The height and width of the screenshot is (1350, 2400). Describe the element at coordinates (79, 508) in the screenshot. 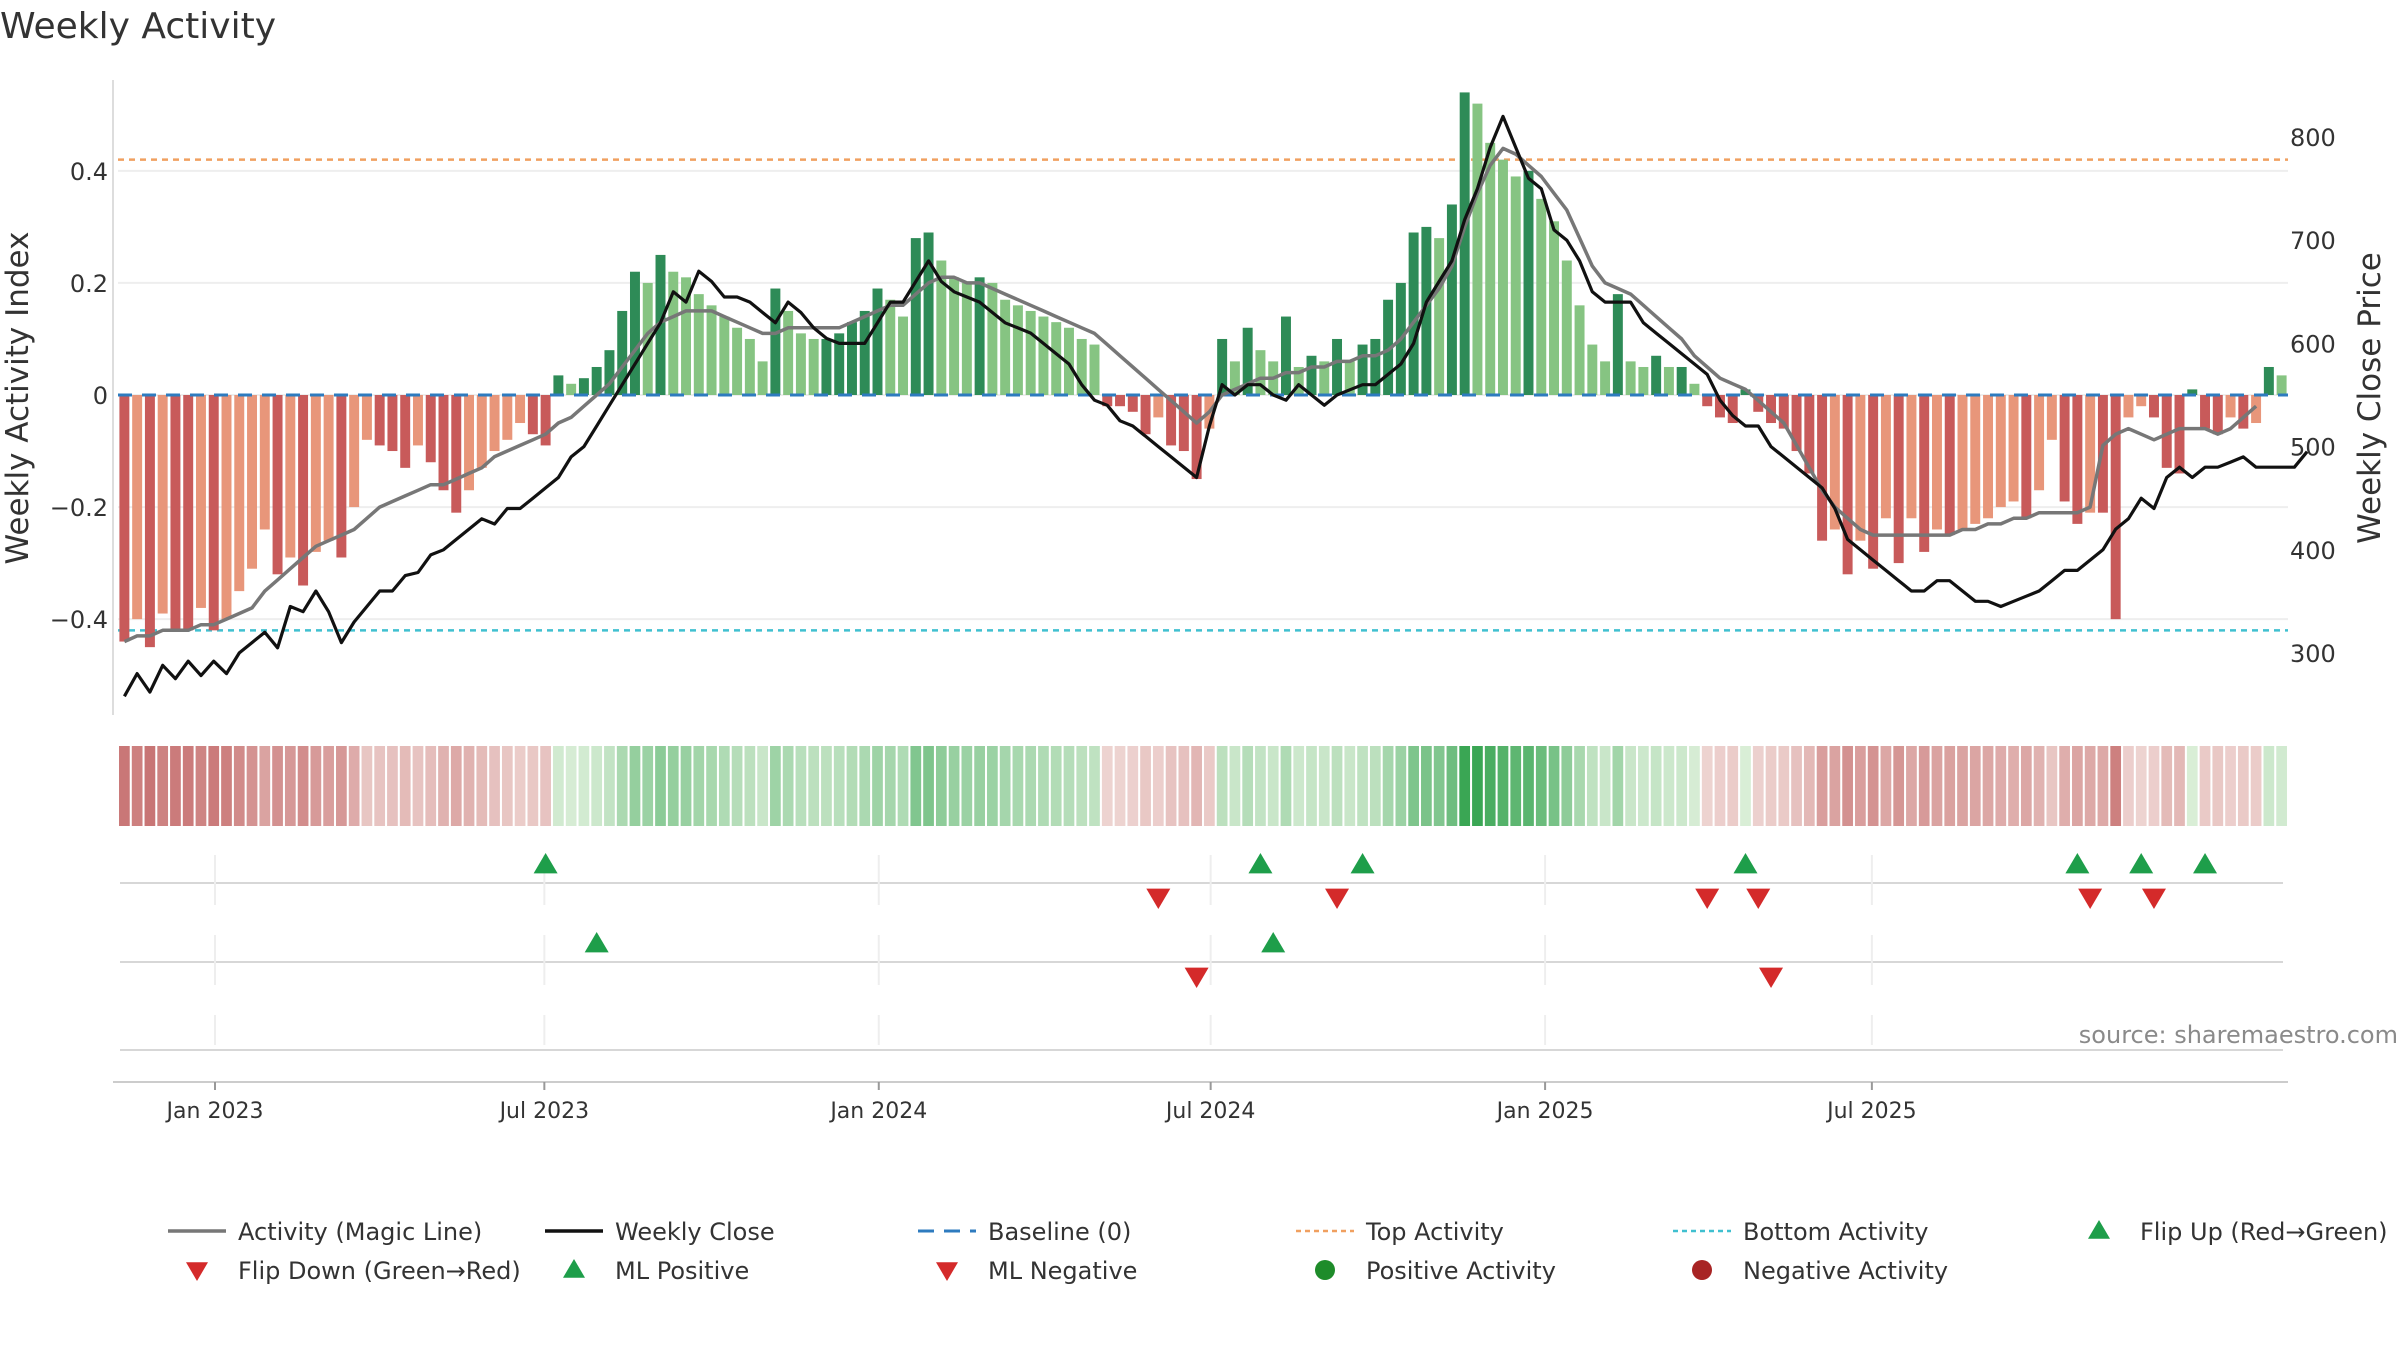

I see `y-tick-label: −0.2` at that location.